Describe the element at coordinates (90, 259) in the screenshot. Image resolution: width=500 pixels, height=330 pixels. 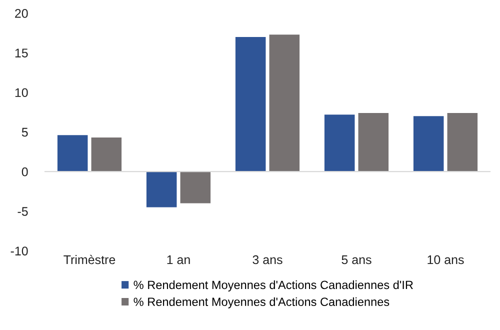
I see `x-tick-label: Trimèstre` at that location.